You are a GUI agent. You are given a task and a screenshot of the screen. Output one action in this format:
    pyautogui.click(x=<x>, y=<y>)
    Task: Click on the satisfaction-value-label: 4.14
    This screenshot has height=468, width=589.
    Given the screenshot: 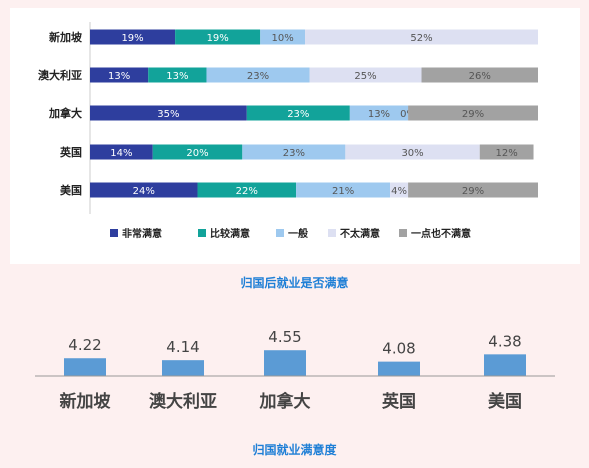 What is the action you would take?
    pyautogui.click(x=182, y=347)
    